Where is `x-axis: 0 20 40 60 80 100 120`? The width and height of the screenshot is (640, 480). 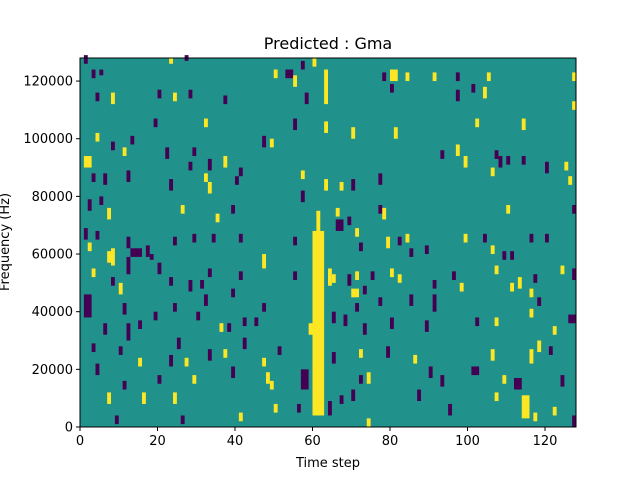
x-axis: 0 20 40 60 80 100 120 is located at coordinates (317, 438).